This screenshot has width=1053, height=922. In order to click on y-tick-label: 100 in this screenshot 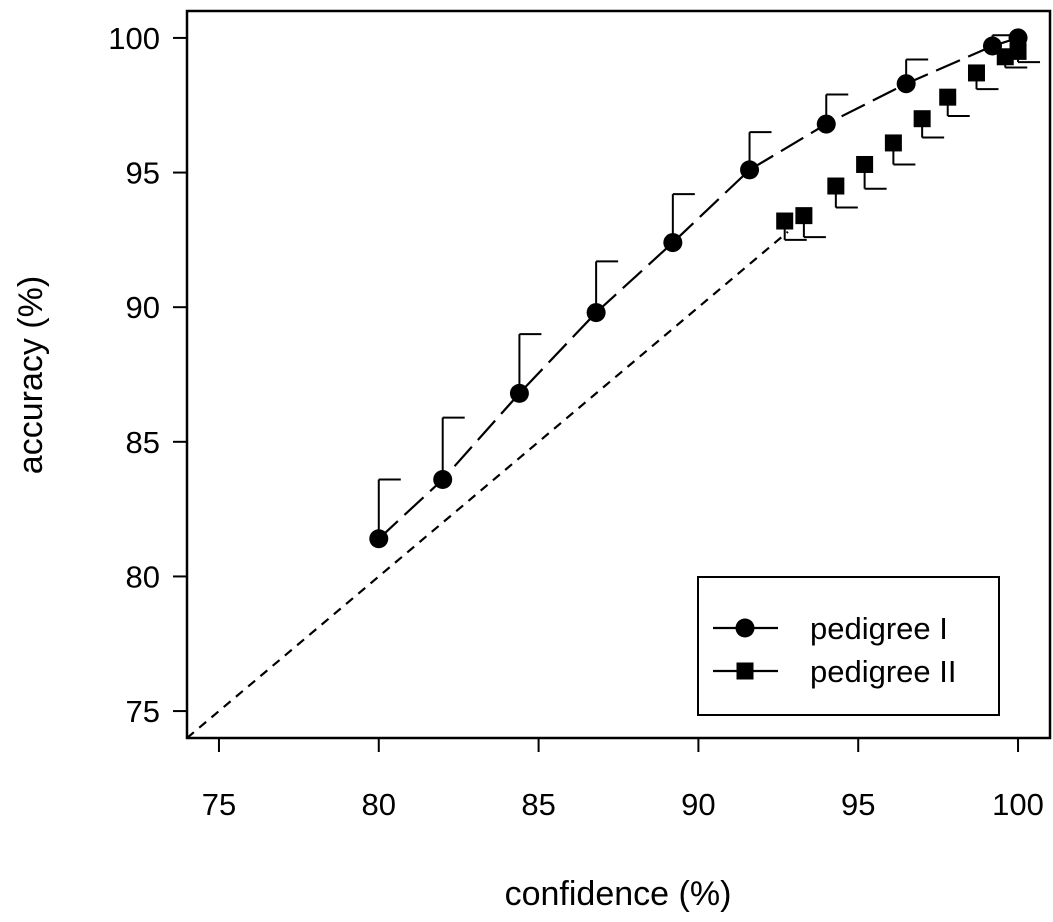, I will do `click(134, 38)`.